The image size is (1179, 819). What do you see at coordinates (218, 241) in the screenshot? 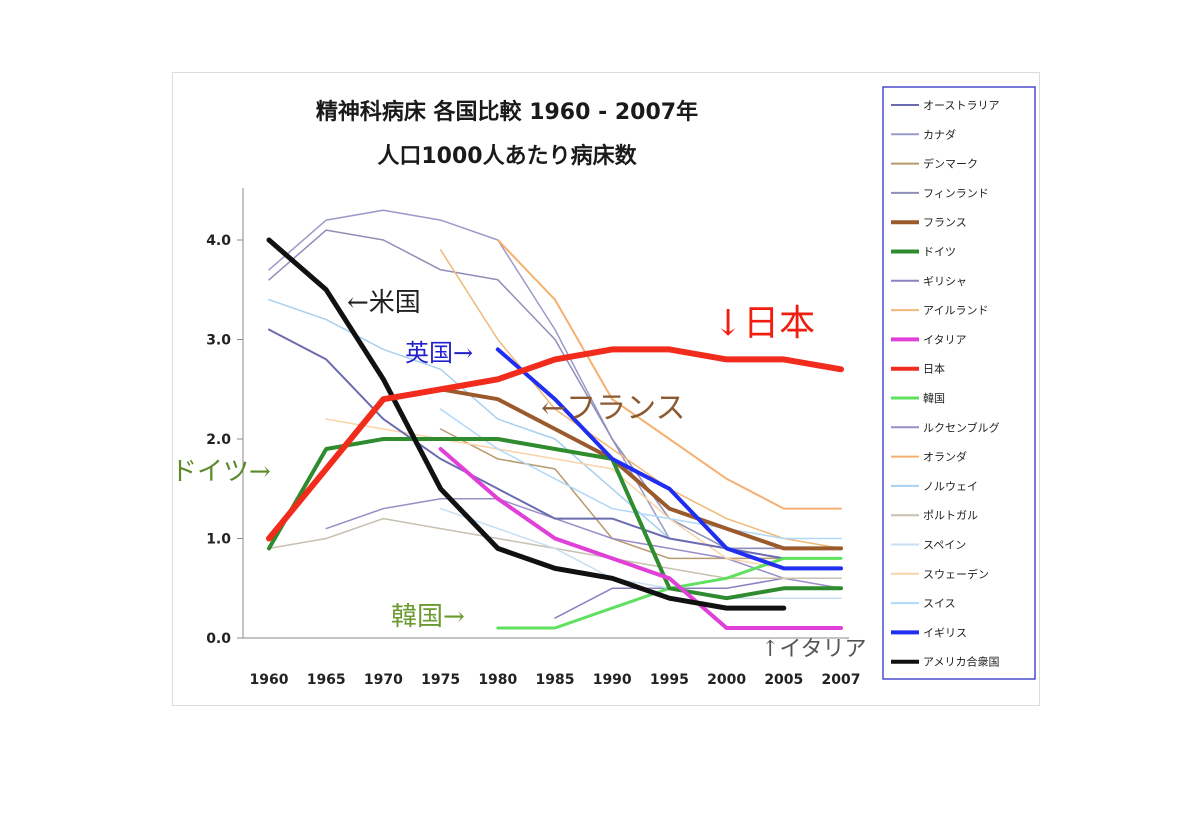
I see `y-tick-label: 4.0` at bounding box center [218, 241].